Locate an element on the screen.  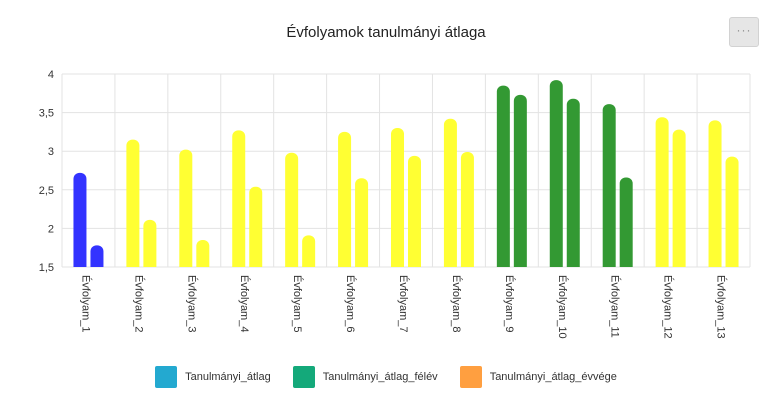
legend-item: Tanulmányi_átlag_évvége is located at coordinates (538, 377).